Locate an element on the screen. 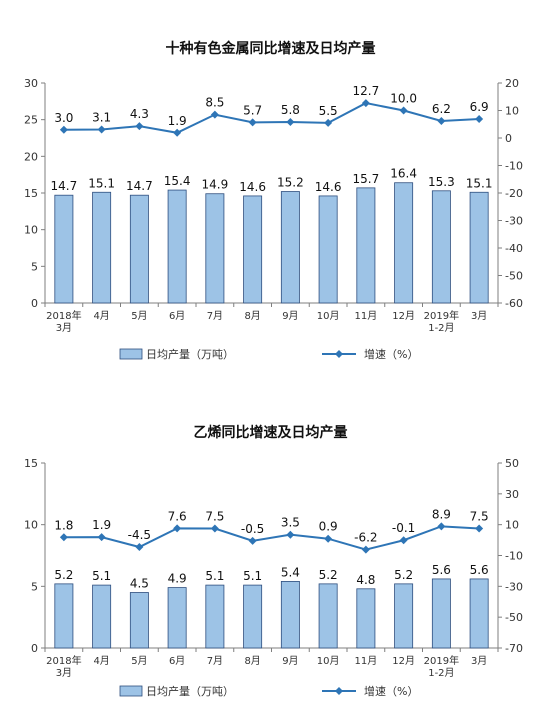 This screenshot has height=720, width=541. bar-value-label: 15.3 is located at coordinates (441, 182).